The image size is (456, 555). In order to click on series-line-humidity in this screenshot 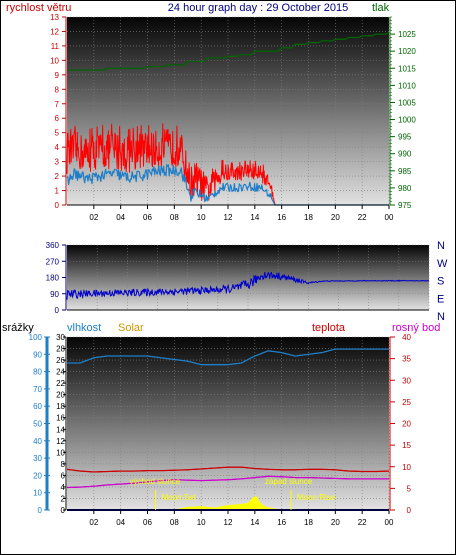, I will do `click(228, 357)`.